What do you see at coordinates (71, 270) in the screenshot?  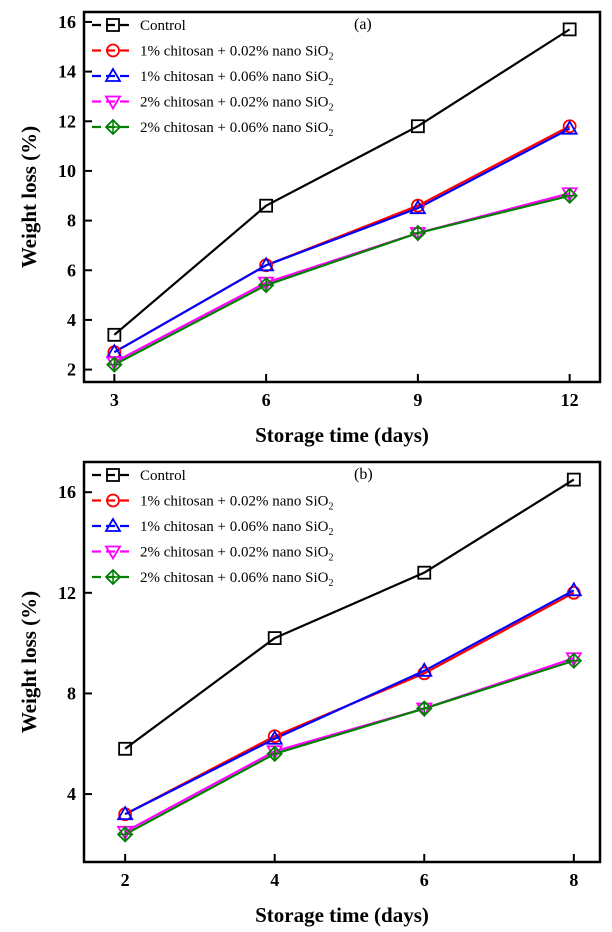 I see `y-tick-label: 6` at bounding box center [71, 270].